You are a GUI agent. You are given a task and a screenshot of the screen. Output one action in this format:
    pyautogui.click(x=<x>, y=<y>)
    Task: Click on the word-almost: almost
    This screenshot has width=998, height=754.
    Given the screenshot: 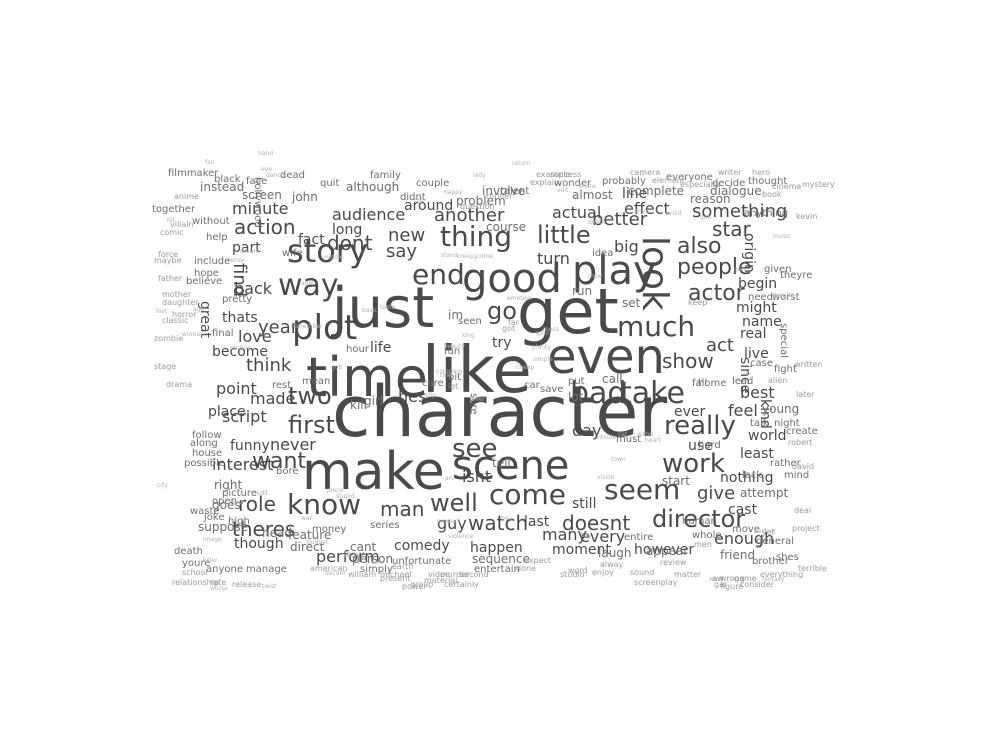 What is the action you would take?
    pyautogui.click(x=592, y=195)
    